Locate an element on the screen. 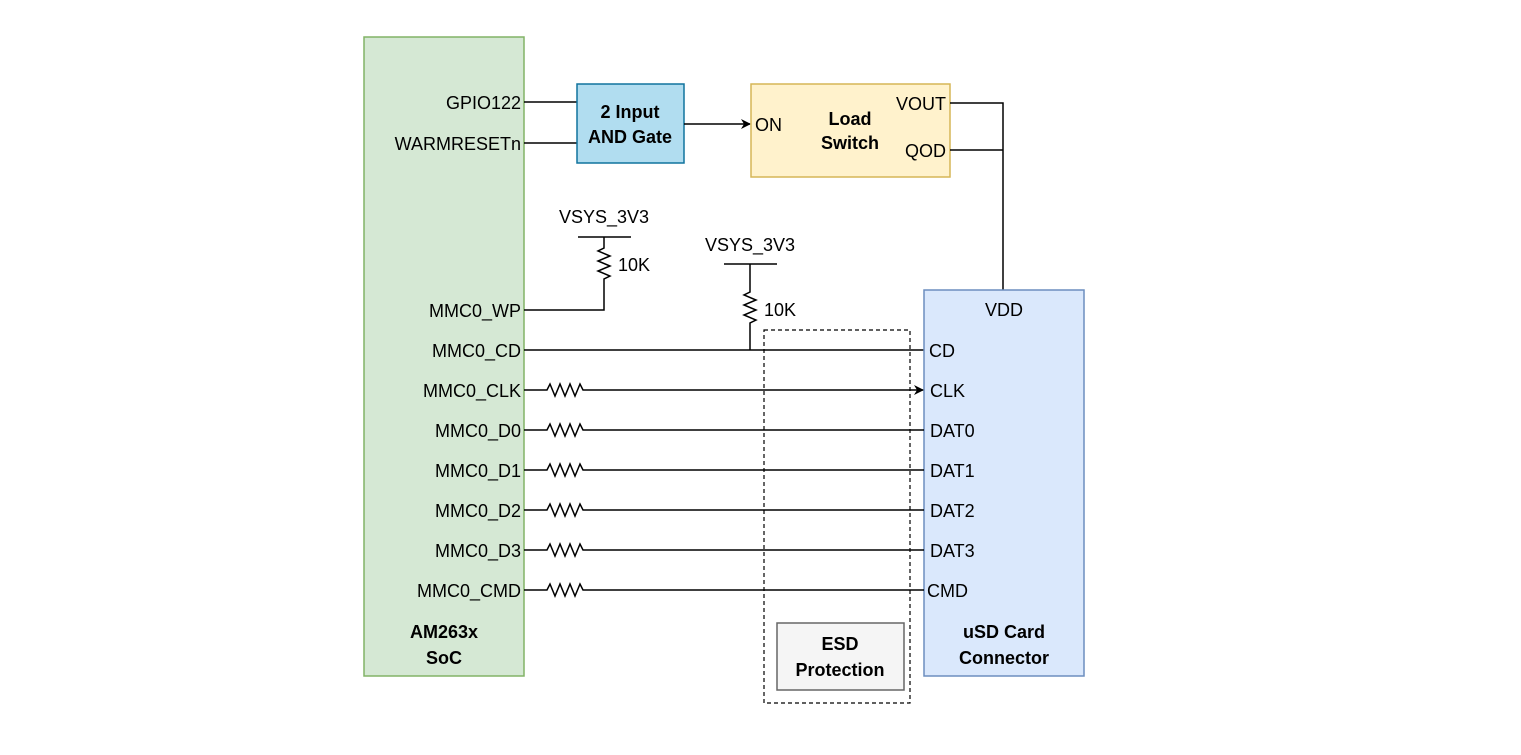 This screenshot has height=755, width=1521. esd-region is located at coordinates (837, 516).